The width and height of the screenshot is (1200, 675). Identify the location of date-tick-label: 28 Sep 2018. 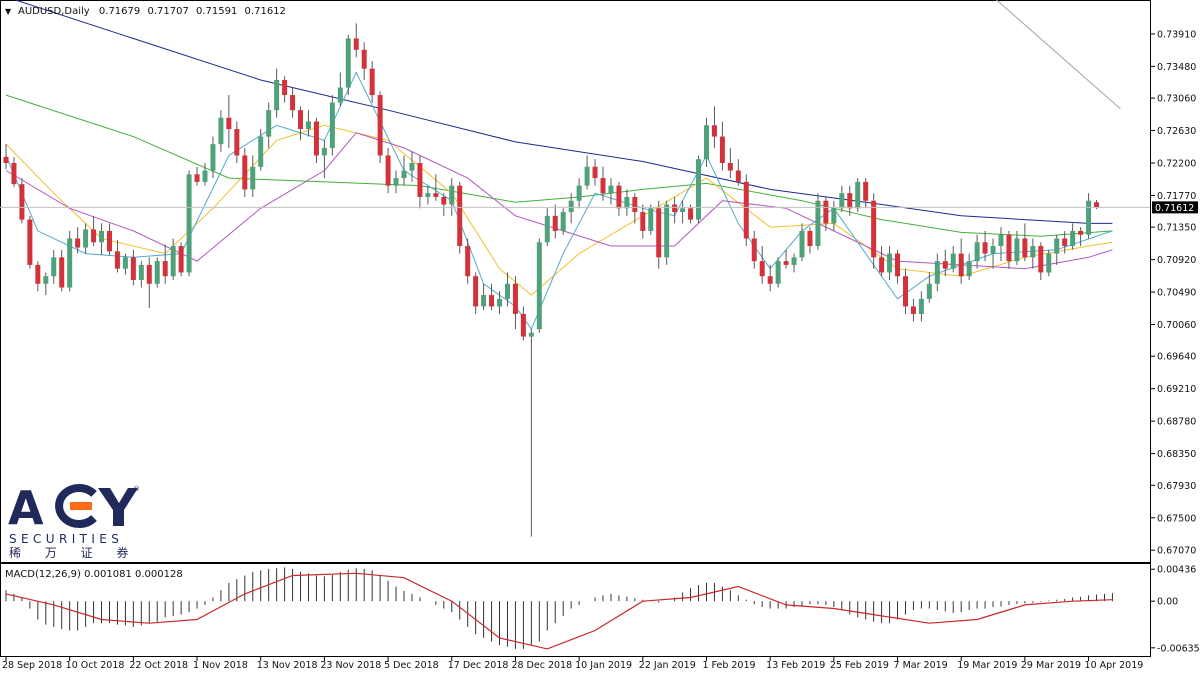
(32, 665).